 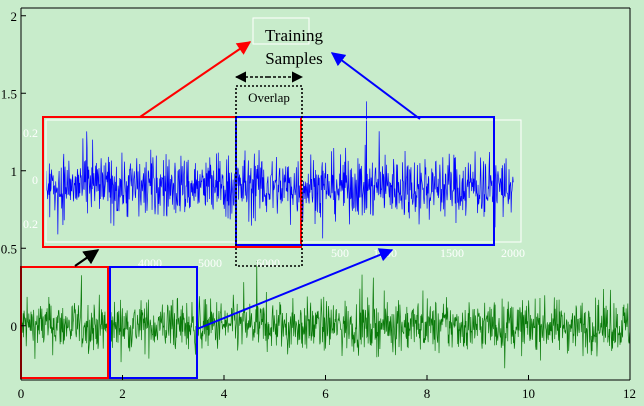 I want to click on arrow-red-to-training, so click(x=195, y=79).